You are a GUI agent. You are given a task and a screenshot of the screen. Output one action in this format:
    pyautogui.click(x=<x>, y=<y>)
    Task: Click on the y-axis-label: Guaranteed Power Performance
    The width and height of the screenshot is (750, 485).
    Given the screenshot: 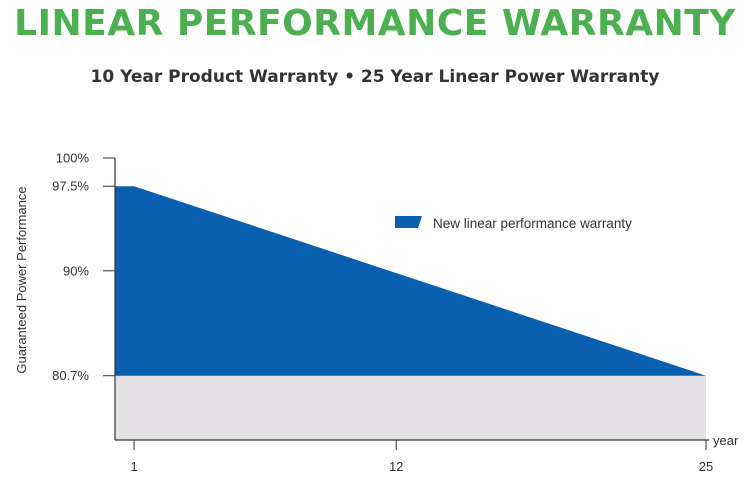 What is the action you would take?
    pyautogui.click(x=21, y=279)
    